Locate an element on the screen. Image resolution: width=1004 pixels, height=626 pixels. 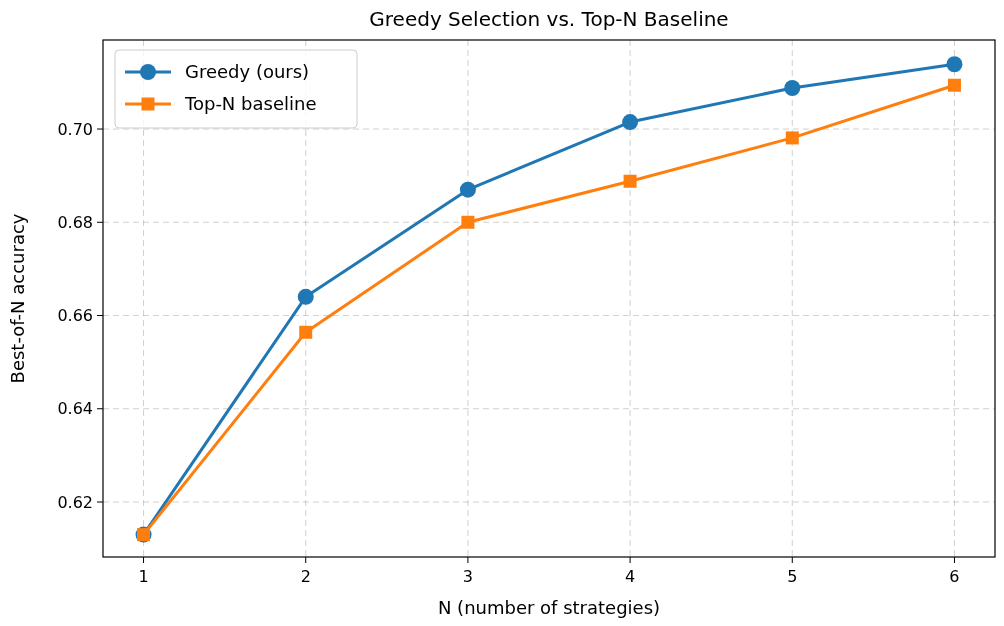
y-axis-title: Best-of-N accuracy is located at coordinates (17, 298).